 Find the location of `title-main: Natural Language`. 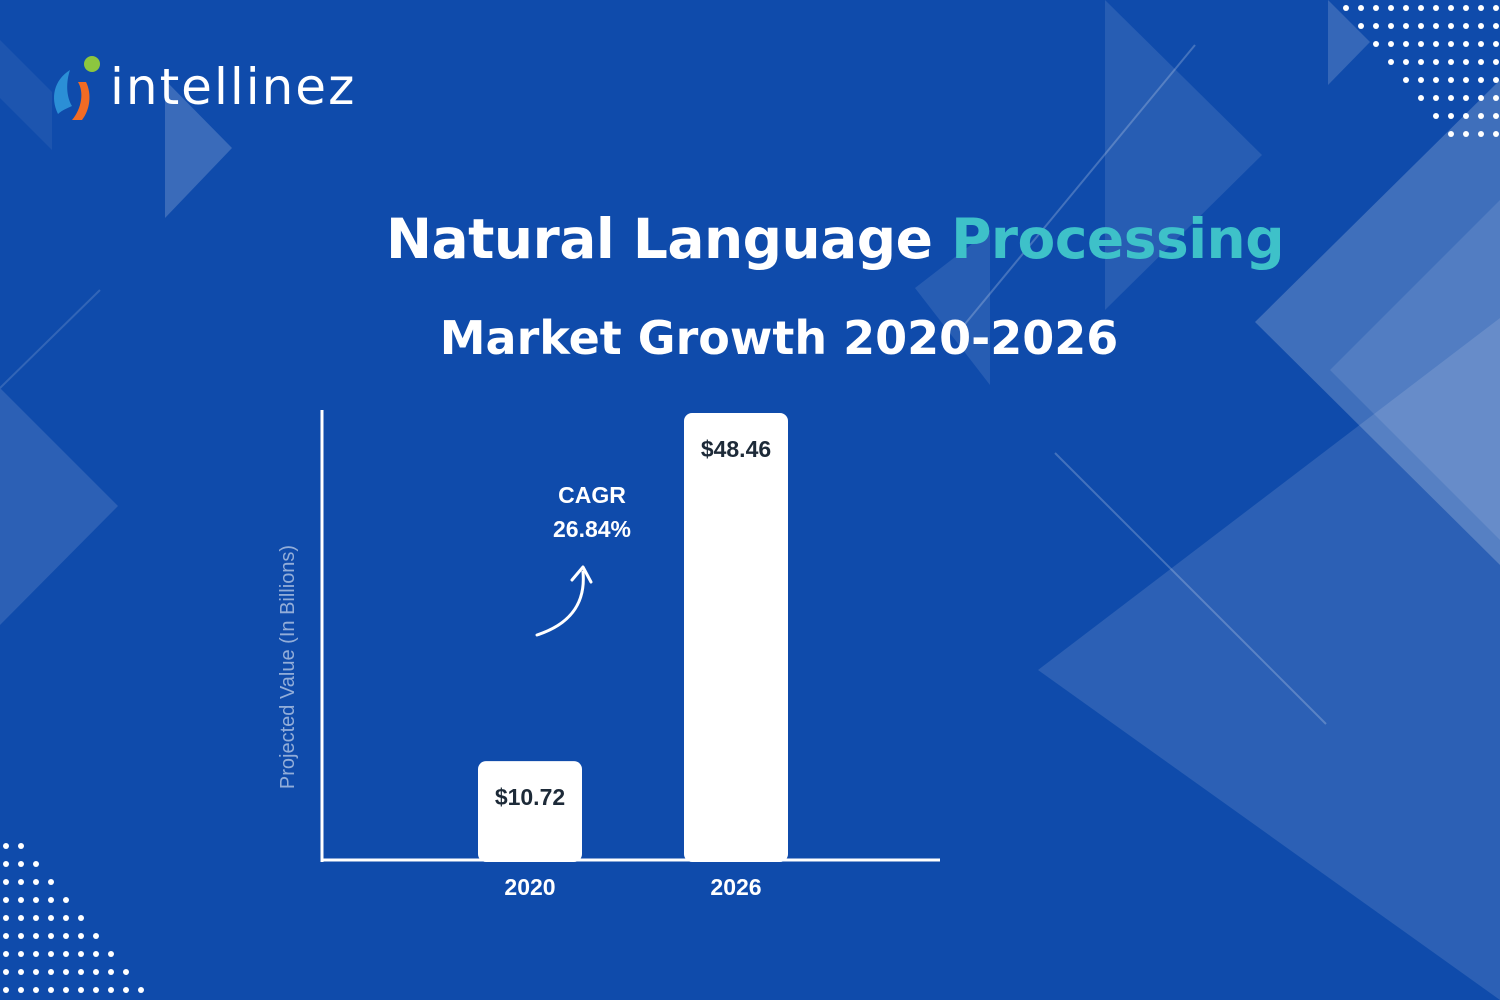

title-main: Natural Language is located at coordinates (669, 239).